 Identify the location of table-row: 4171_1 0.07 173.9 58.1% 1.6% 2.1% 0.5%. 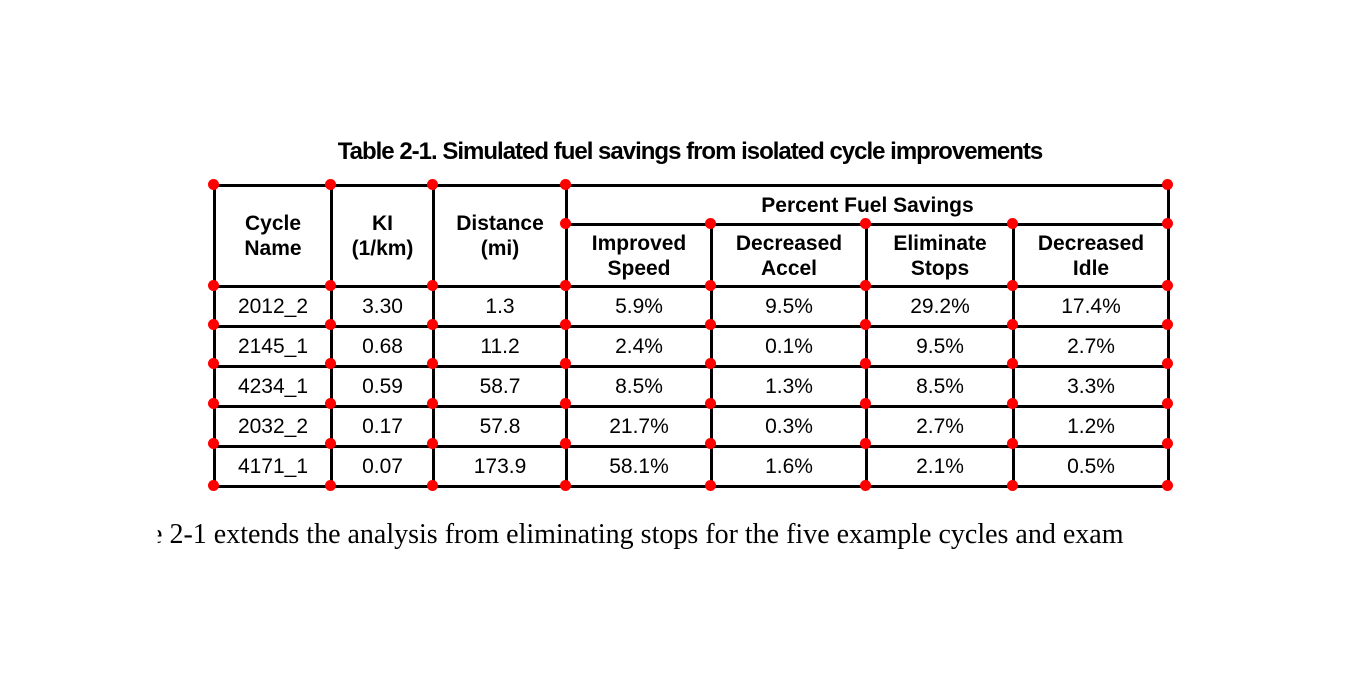
(691, 466).